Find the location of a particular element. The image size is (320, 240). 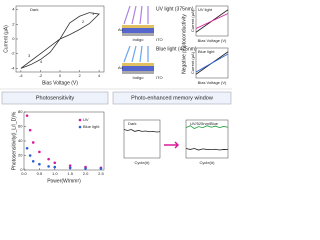

y-tick-label: 40 is located at coordinates (20, 140).